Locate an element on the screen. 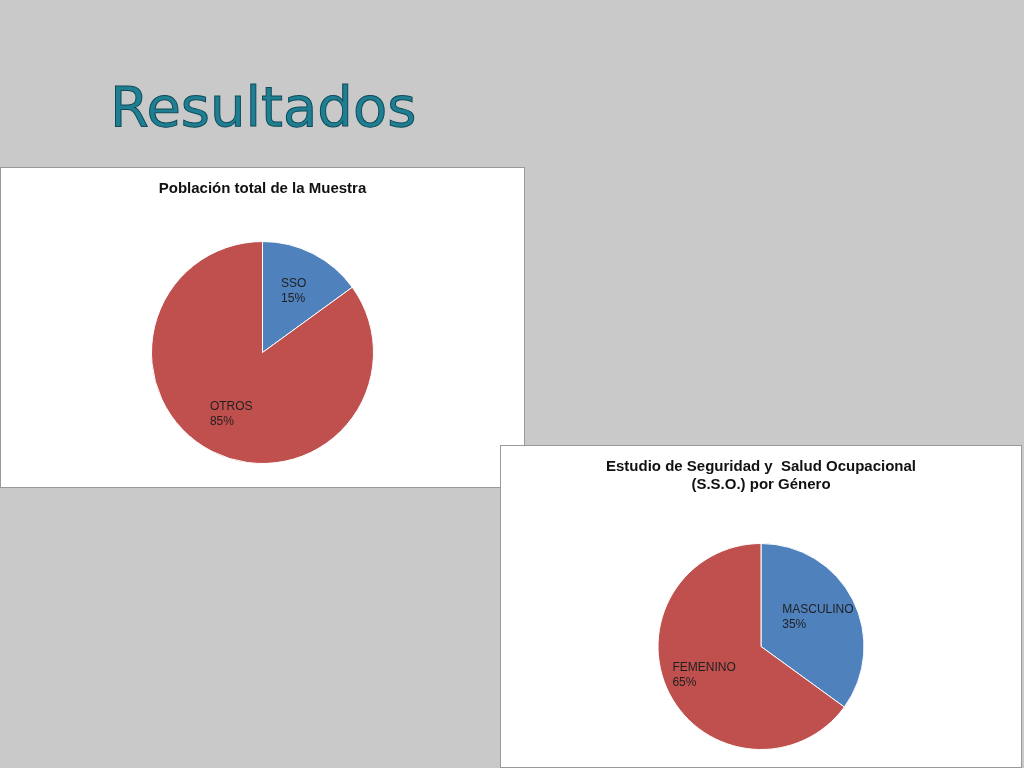  data-label: 15% is located at coordinates (293, 297).